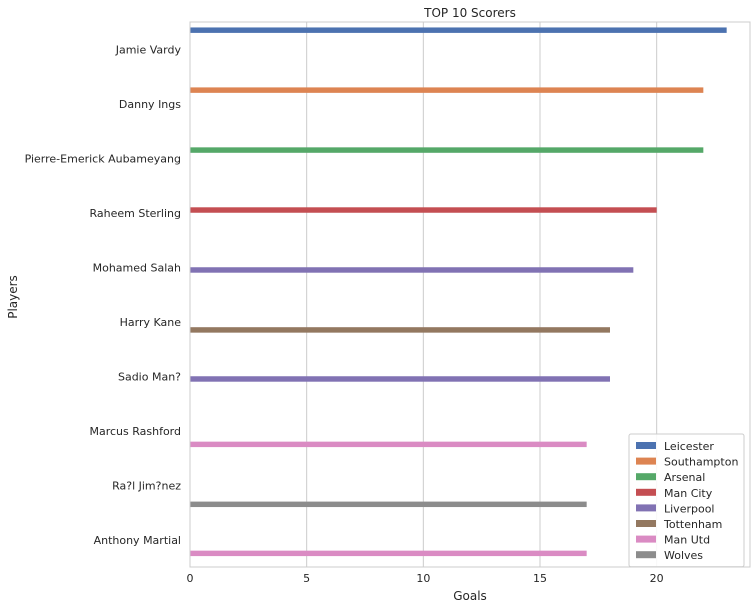  Describe the element at coordinates (657, 578) in the screenshot. I see `x-tick-label: 20` at that location.